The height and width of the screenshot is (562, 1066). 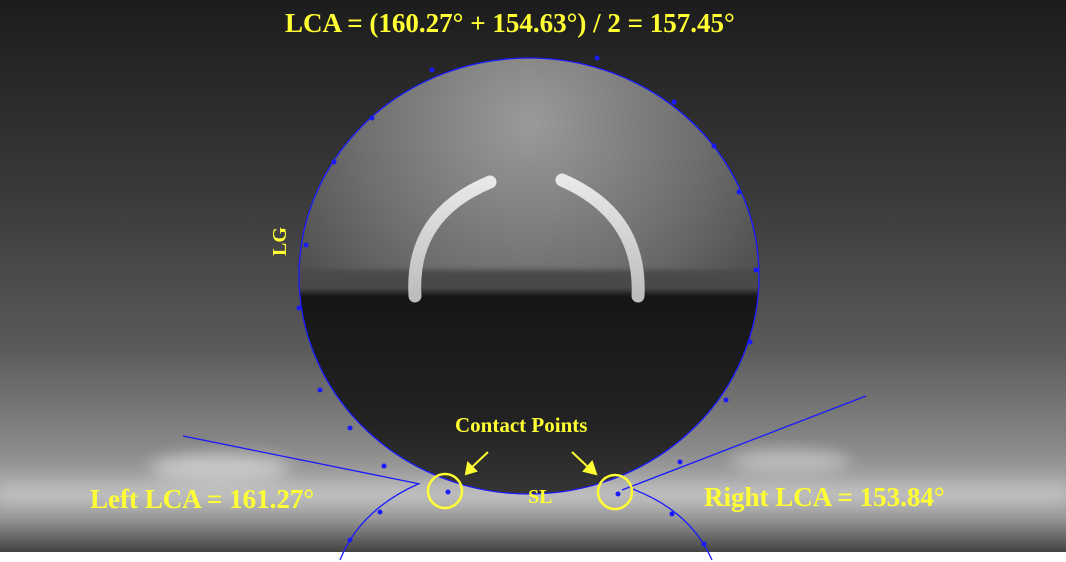 What do you see at coordinates (379, 522) in the screenshot?
I see `left-extended-profile` at bounding box center [379, 522].